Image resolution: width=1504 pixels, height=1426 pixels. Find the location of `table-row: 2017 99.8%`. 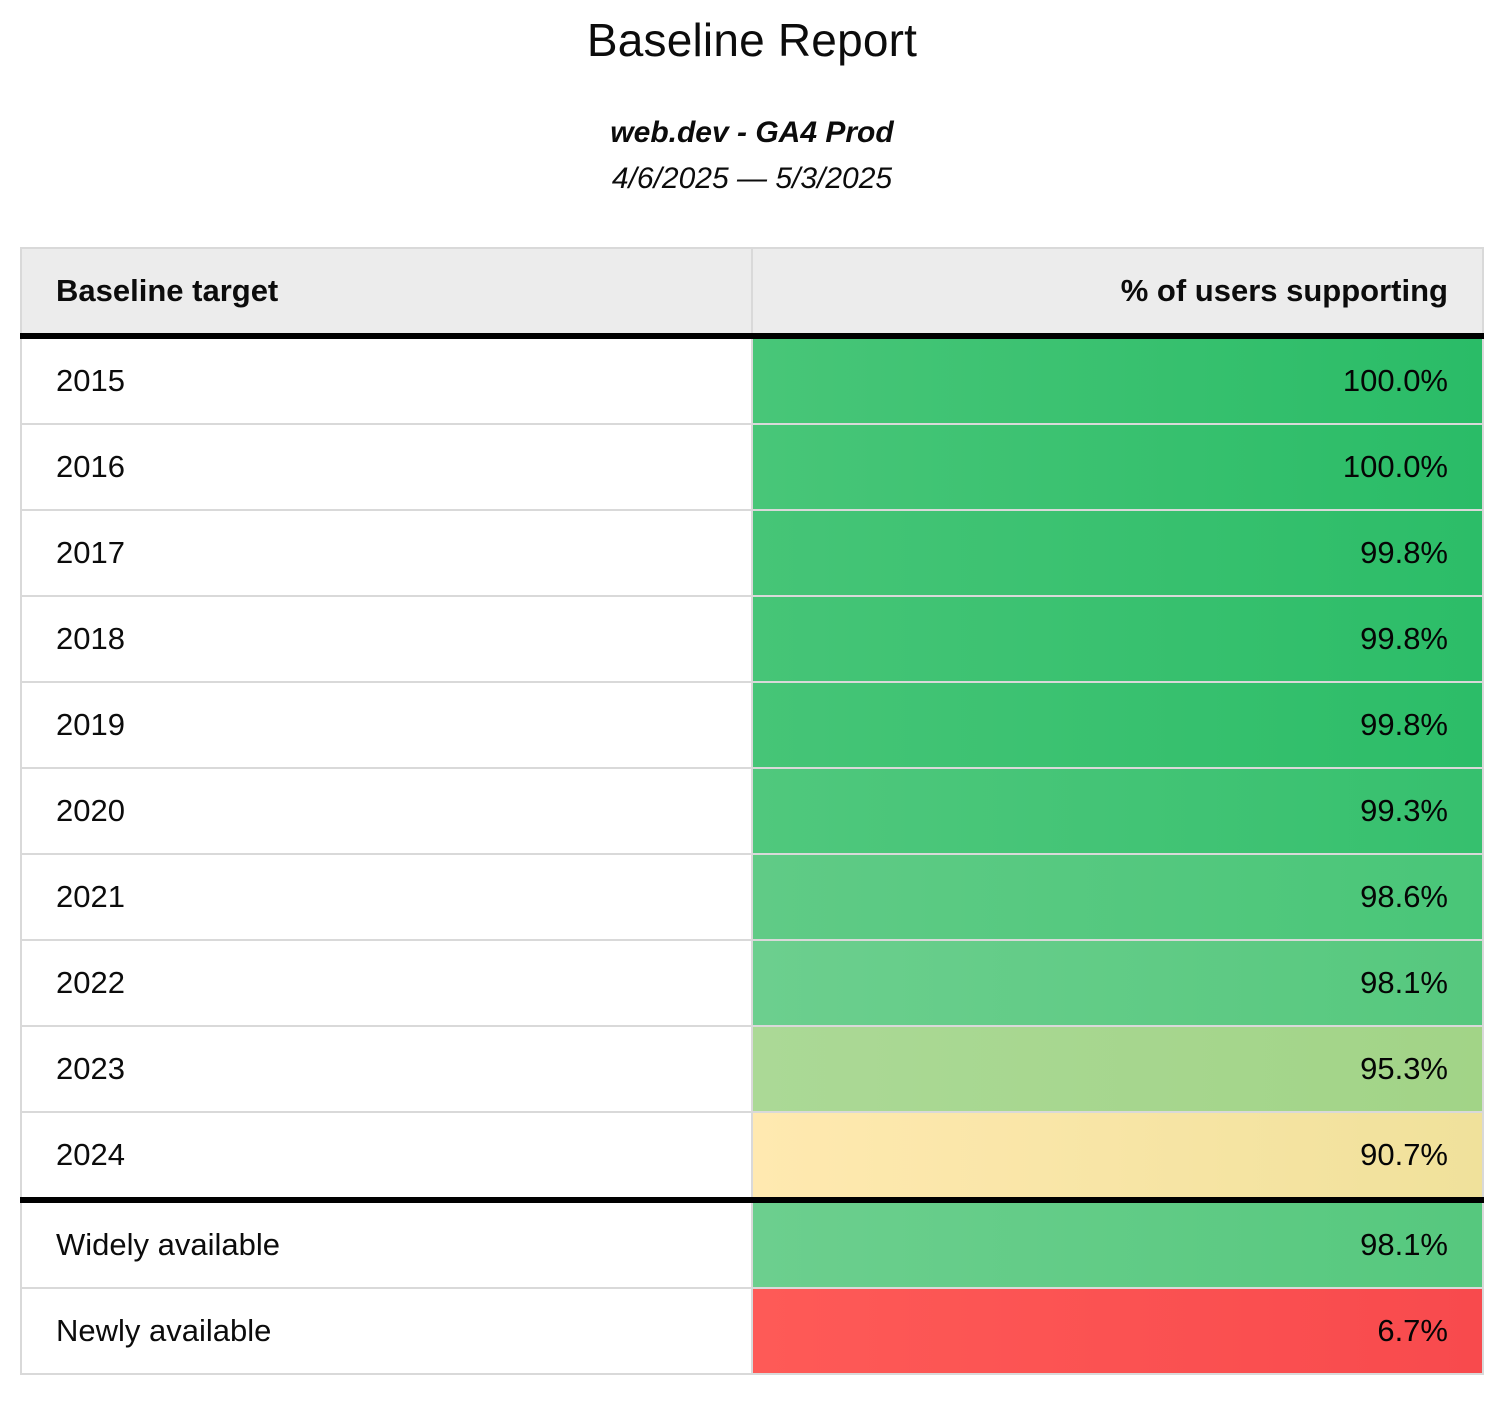

table-row: 2017 99.8% is located at coordinates (752, 552).